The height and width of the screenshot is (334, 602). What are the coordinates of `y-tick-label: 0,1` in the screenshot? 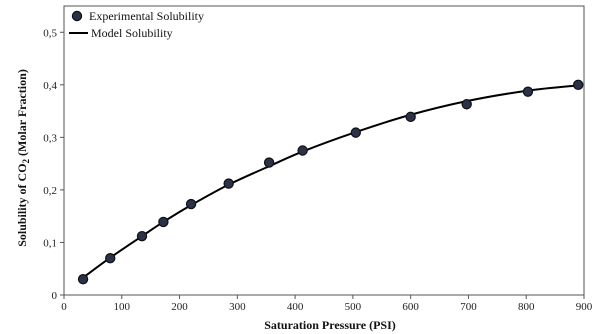 It's located at (50, 243).